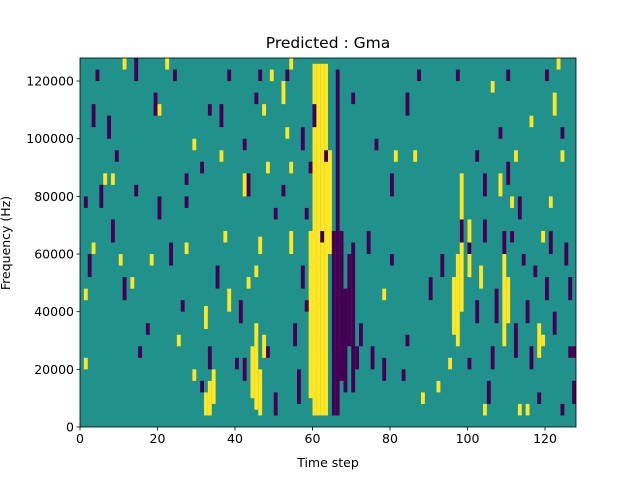  I want to click on y-tick-label: 120000, so click(50, 81).